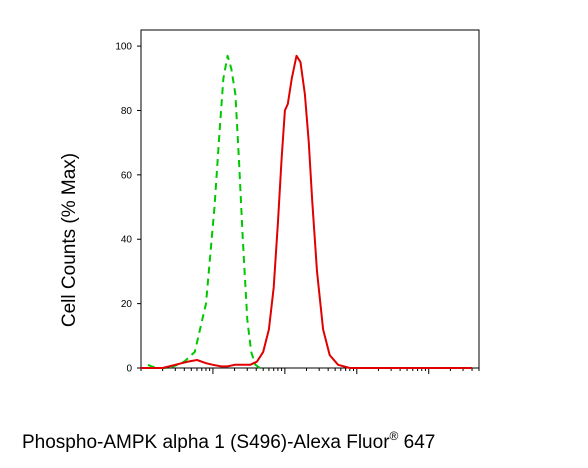 Image resolution: width=588 pixels, height=468 pixels. What do you see at coordinates (127, 304) in the screenshot?
I see `y-tick-label-20: 20` at bounding box center [127, 304].